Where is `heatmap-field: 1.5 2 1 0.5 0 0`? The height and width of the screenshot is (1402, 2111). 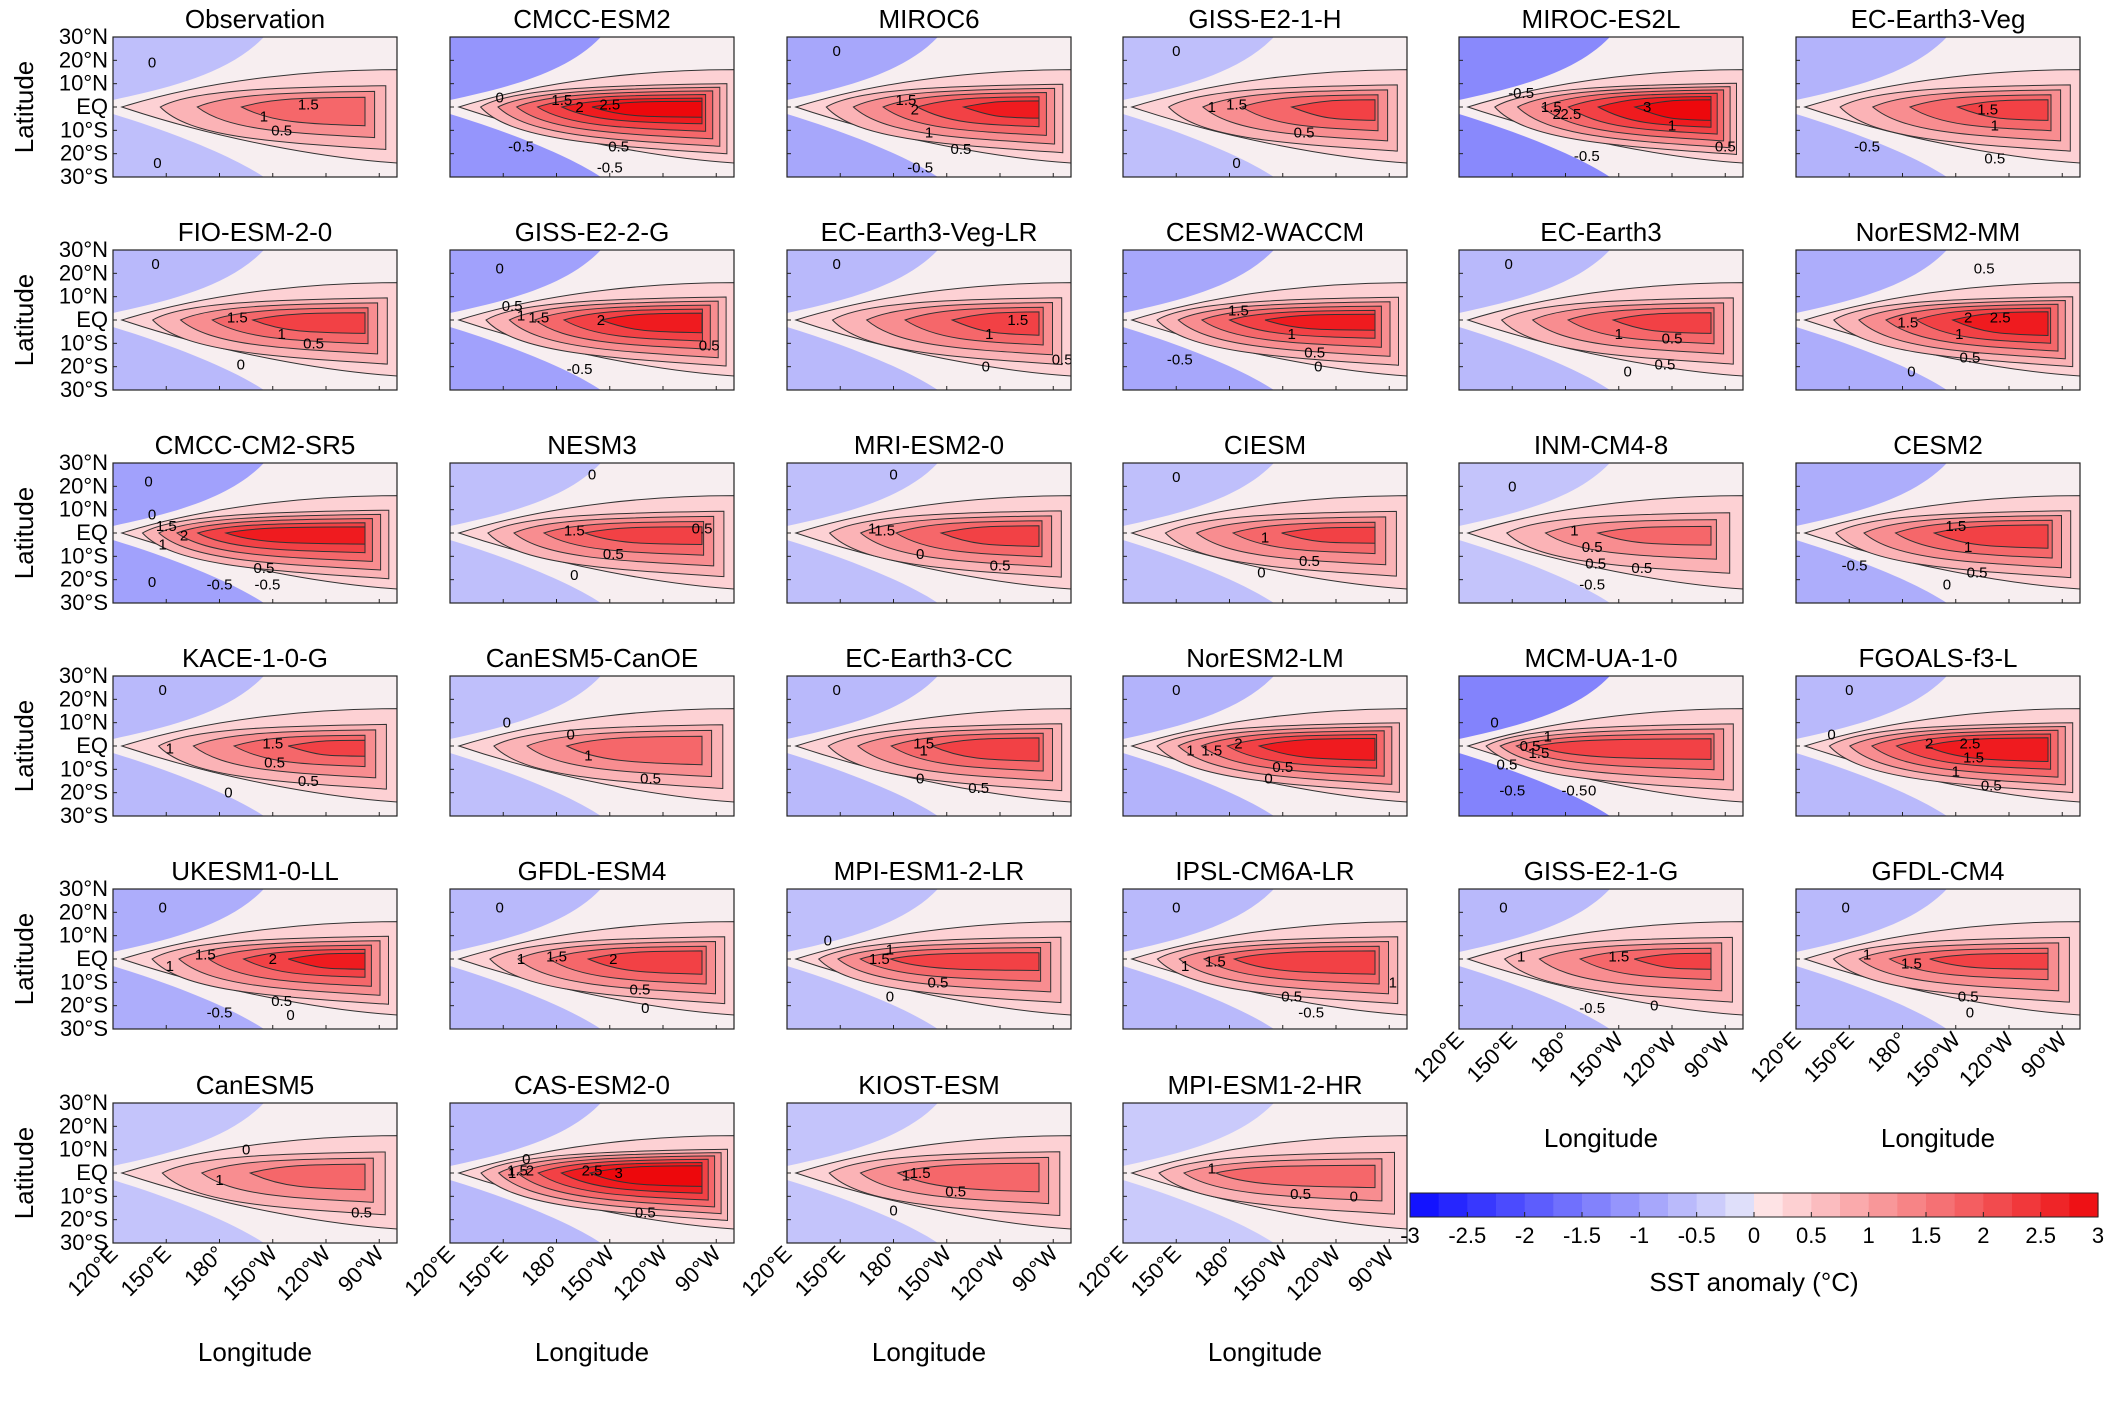 heatmap-field: 1.5 2 1 0.5 0 0 is located at coordinates (592, 959).